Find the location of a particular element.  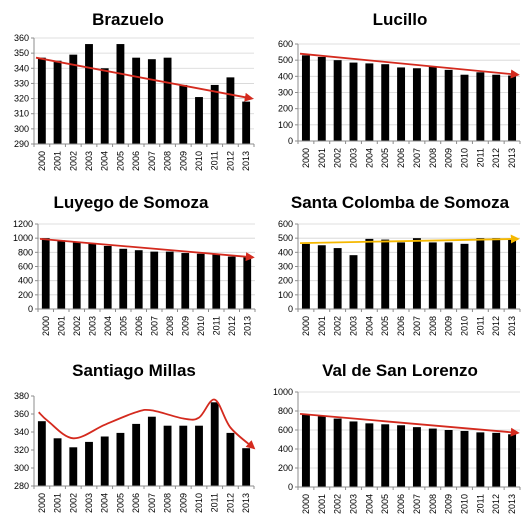

y-tick-label: 400 is located at coordinates (285, 76).